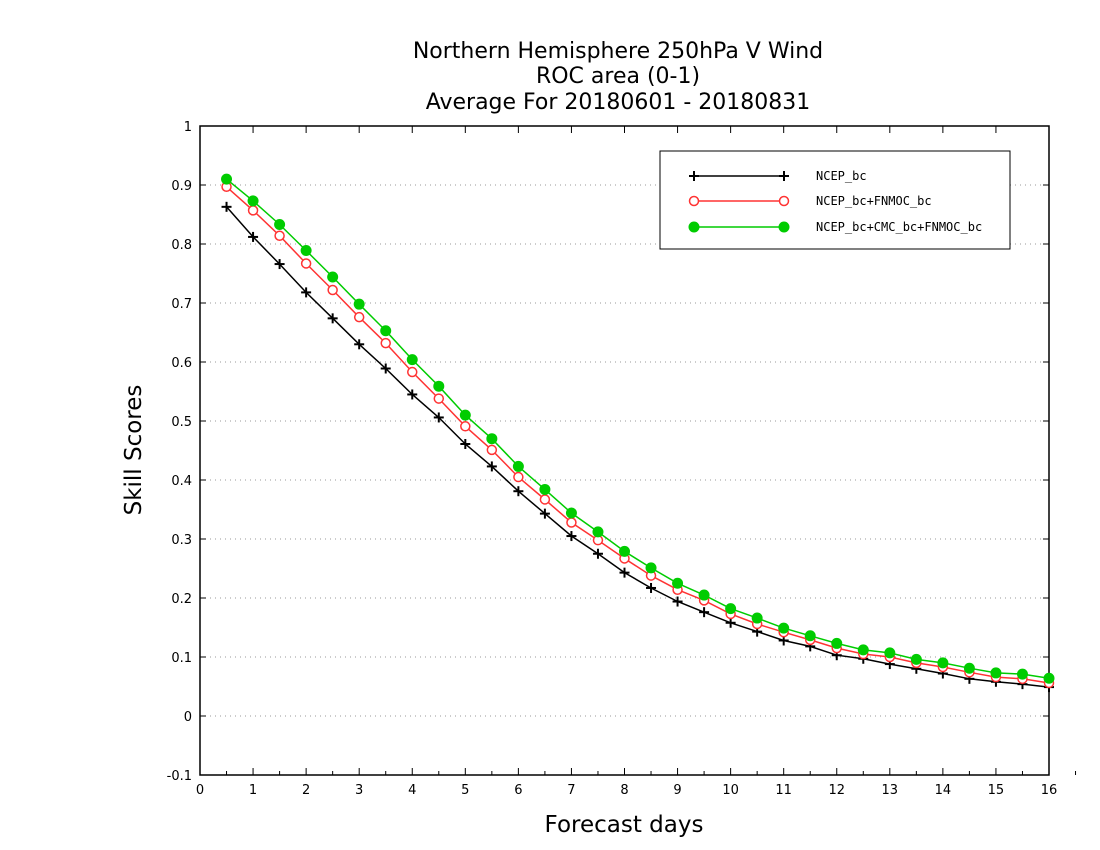 The image size is (1100, 850). What do you see at coordinates (359, 790) in the screenshot?
I see `x-tick-label: 3` at bounding box center [359, 790].